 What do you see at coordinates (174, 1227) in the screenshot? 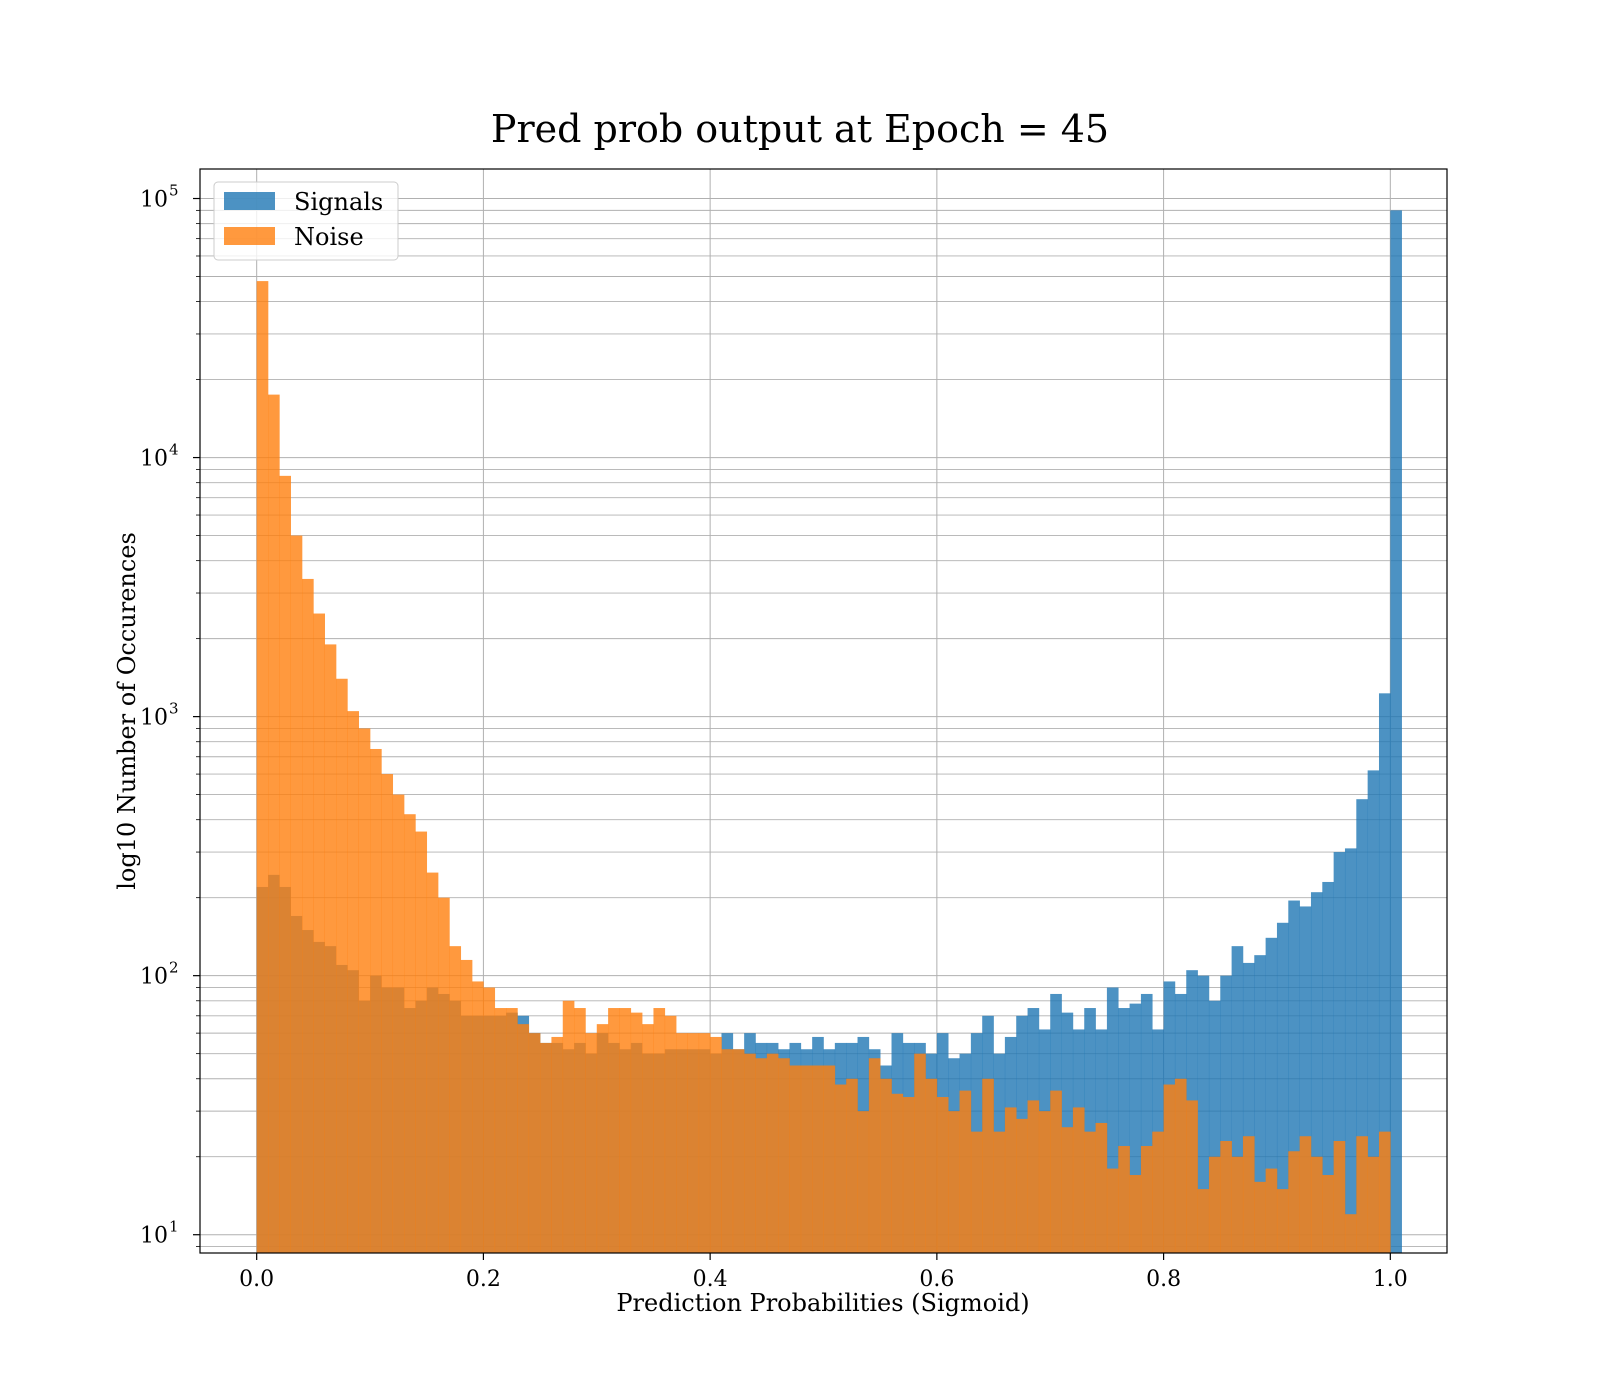
I see `y-tick-exponent: 1` at bounding box center [174, 1227].